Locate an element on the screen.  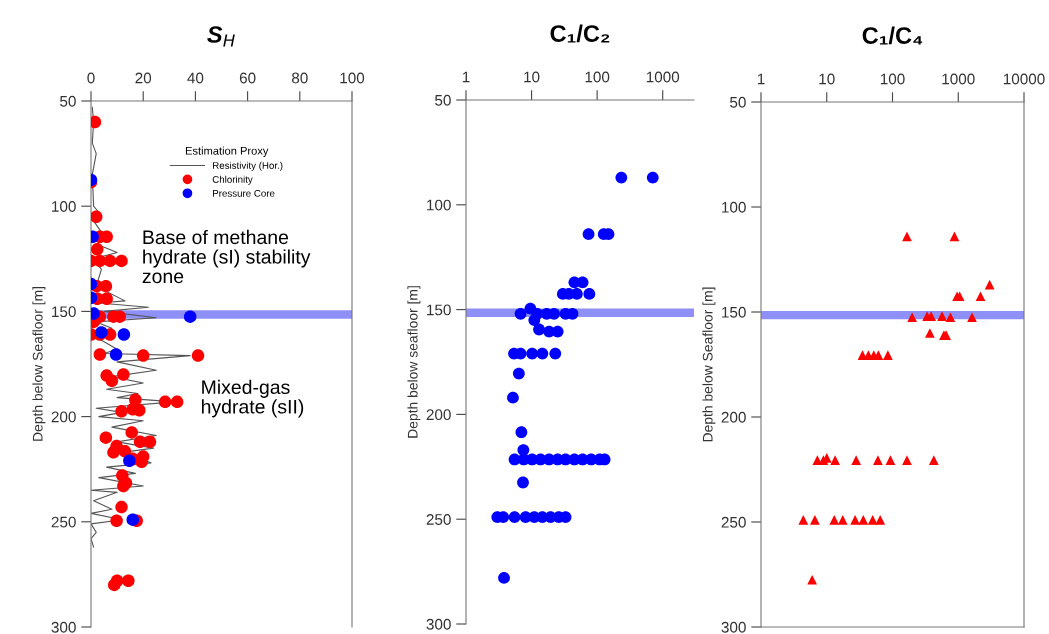
legend-title: Estimation Proxy is located at coordinates (227, 151).